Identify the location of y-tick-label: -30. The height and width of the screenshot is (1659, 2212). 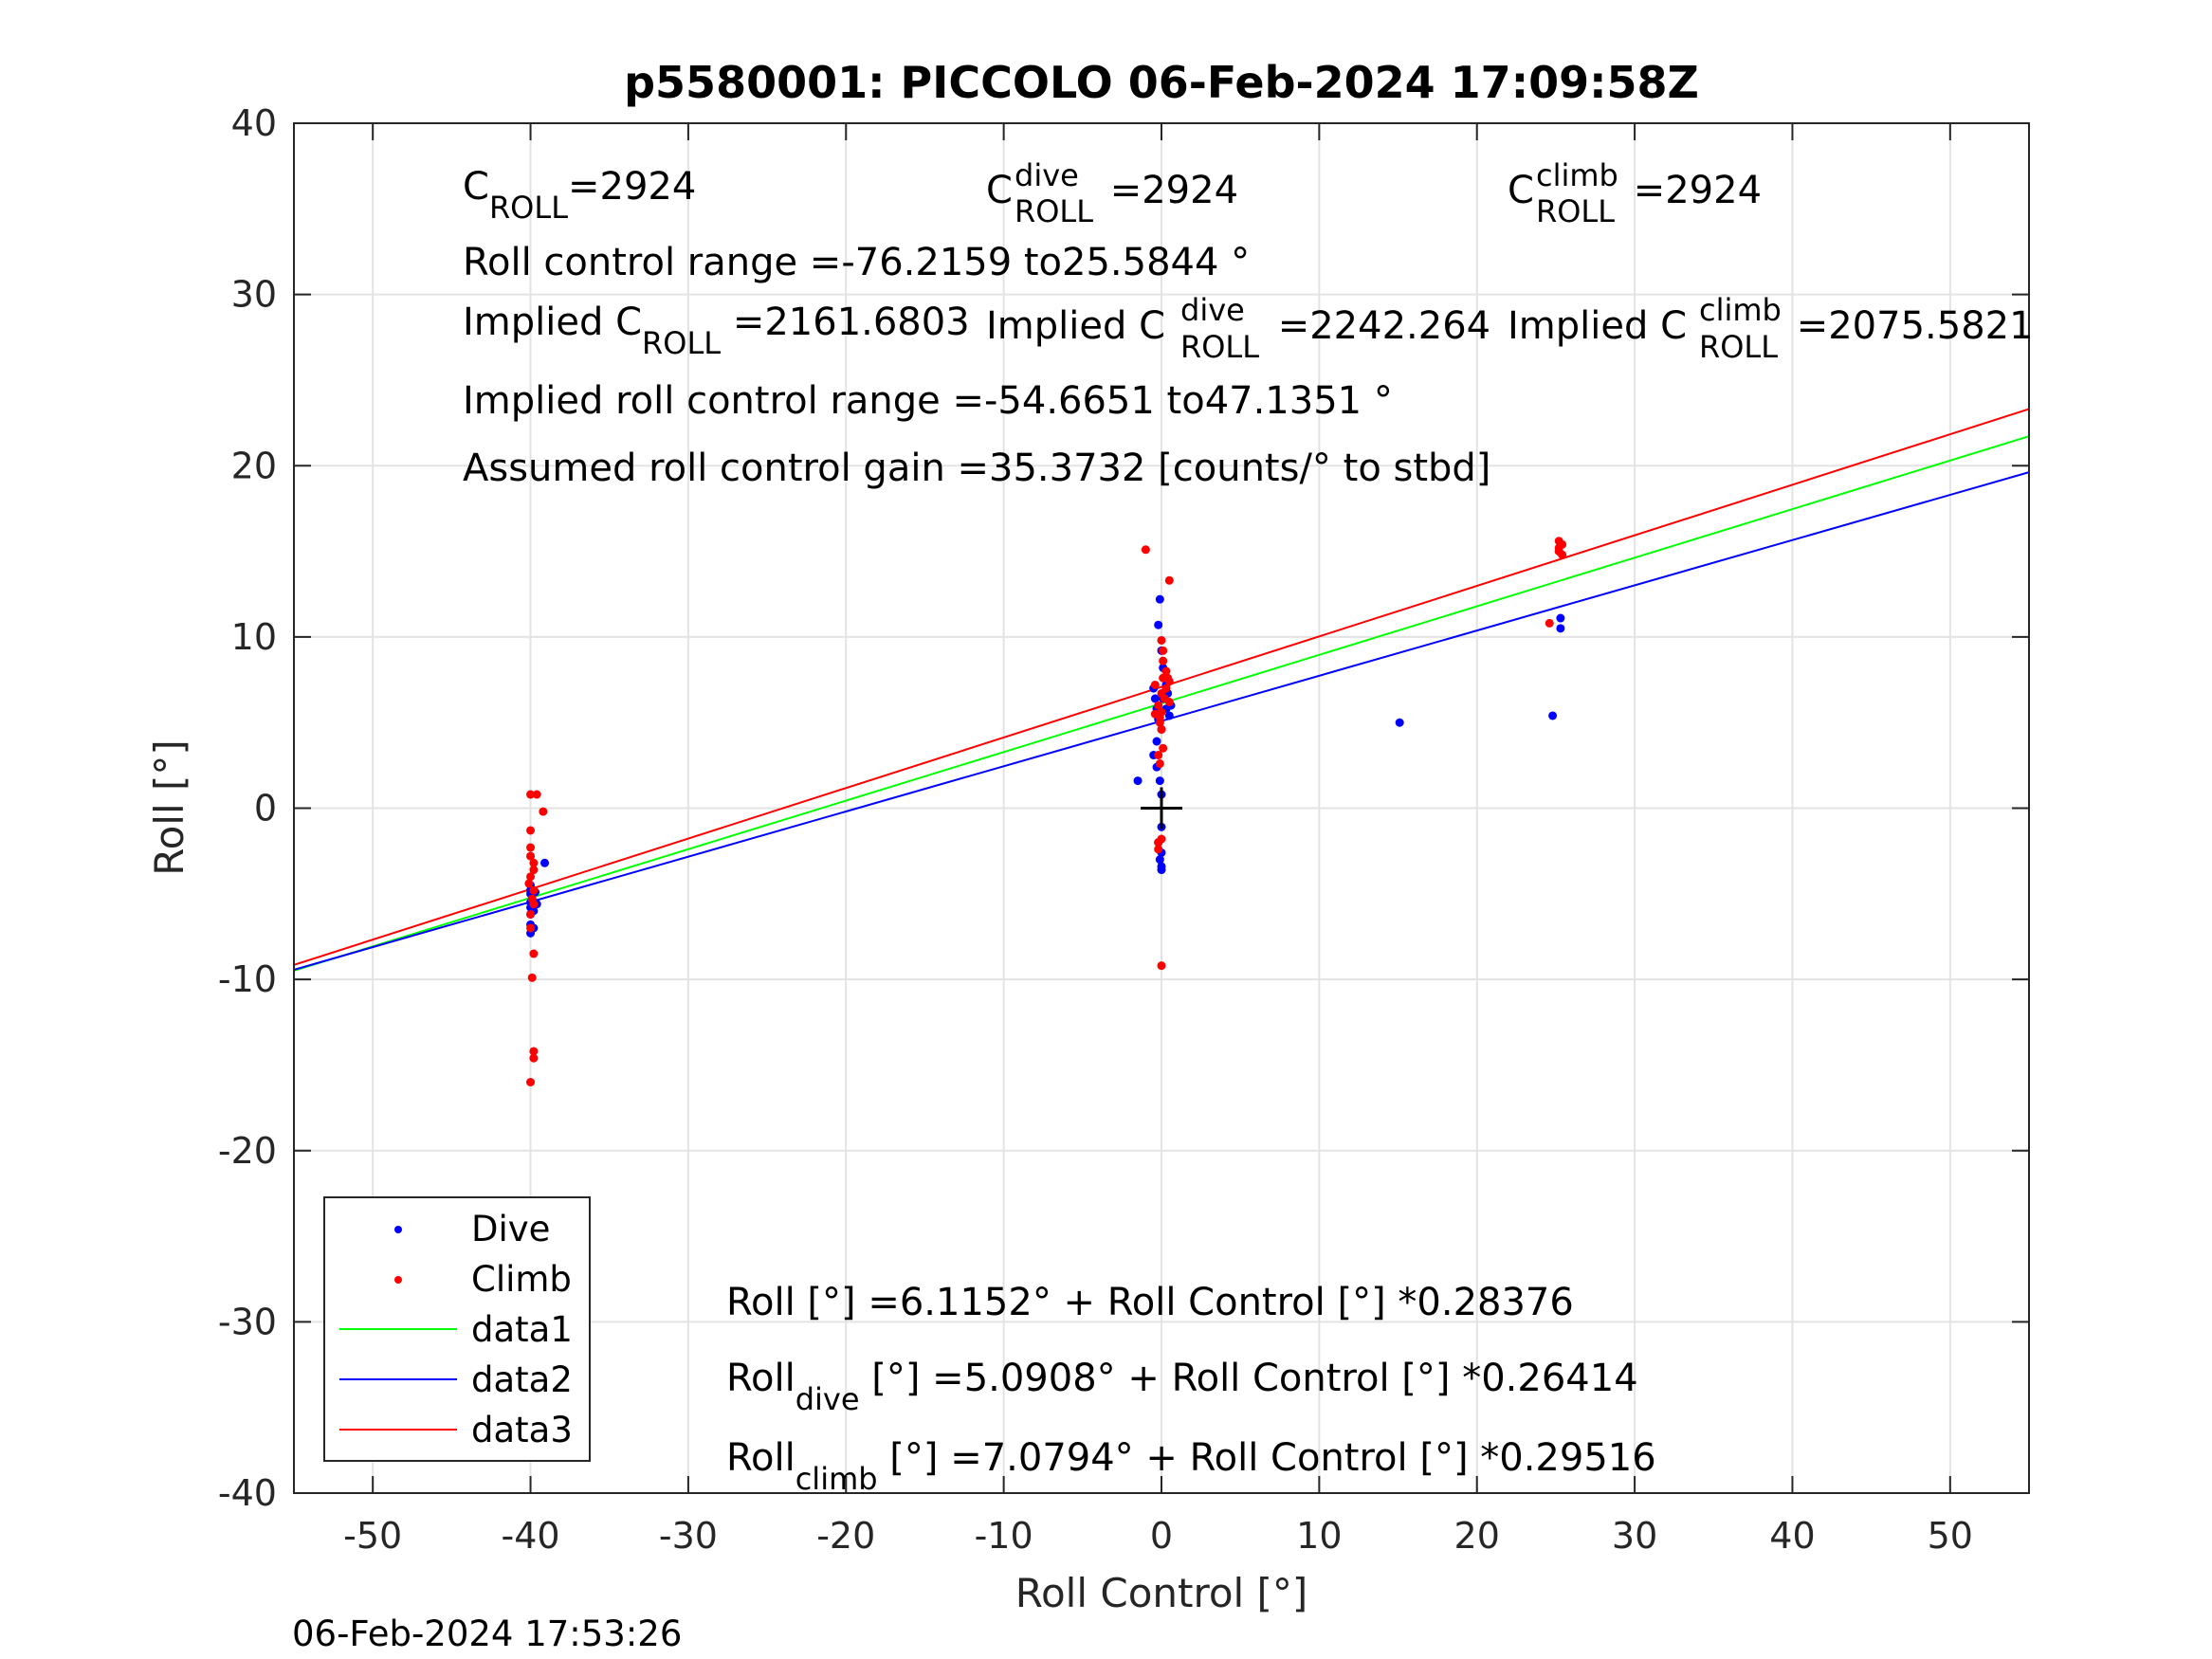
(247, 1321).